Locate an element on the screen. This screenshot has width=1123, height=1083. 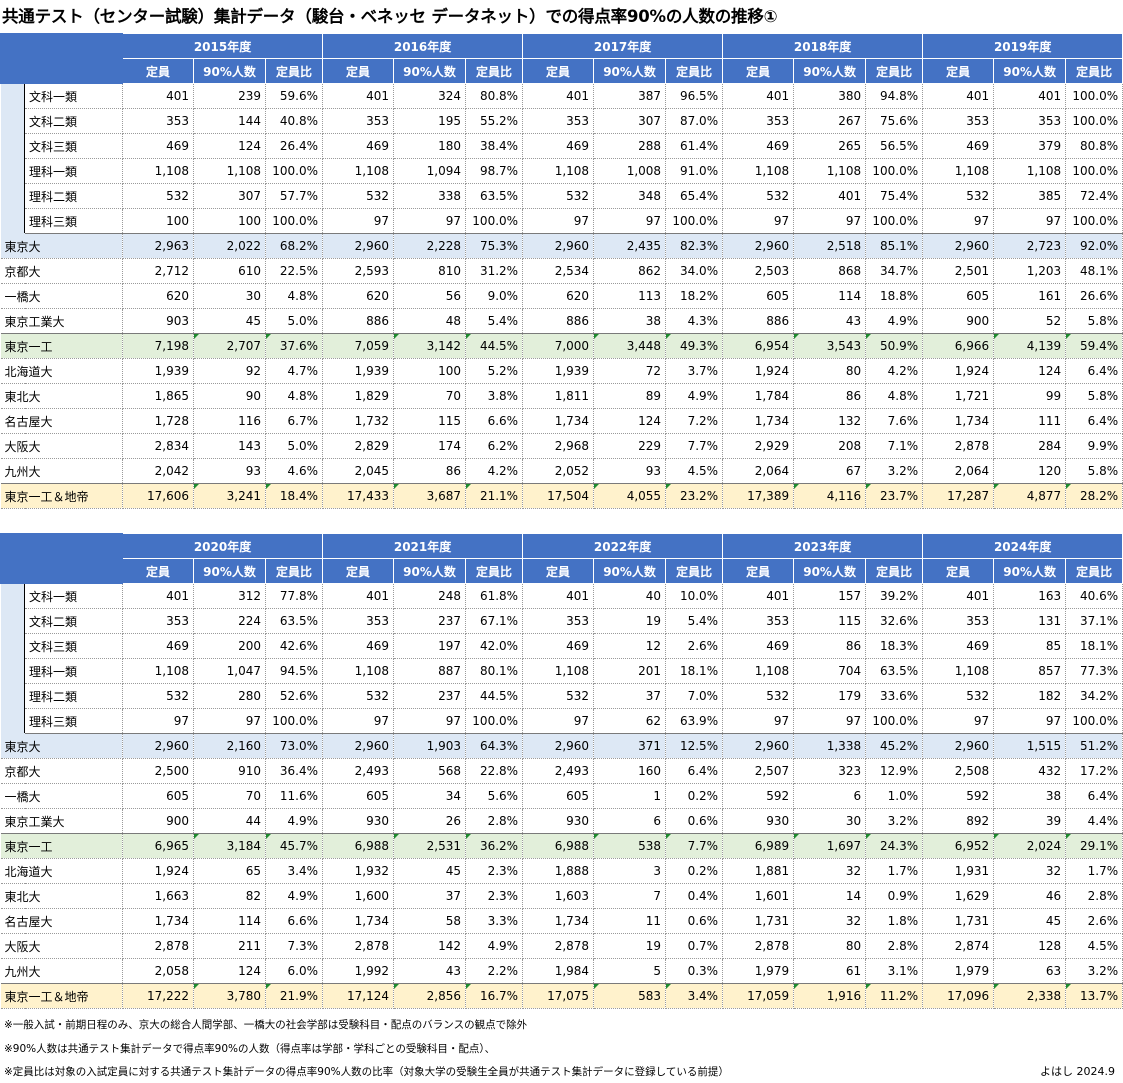
header-corner is located at coordinates (61, 558).